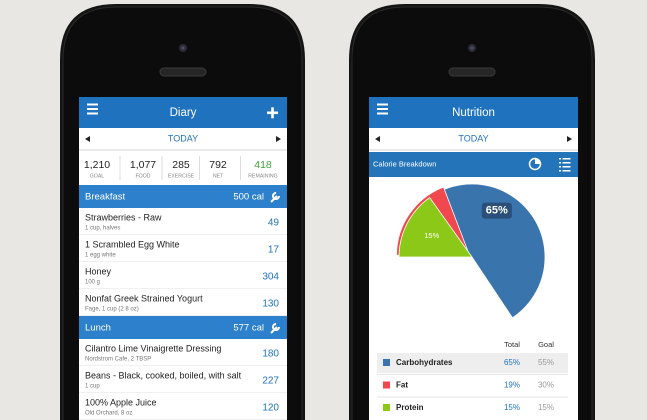  What do you see at coordinates (512, 362) in the screenshot?
I see `nutrient-total: 65%` at bounding box center [512, 362].